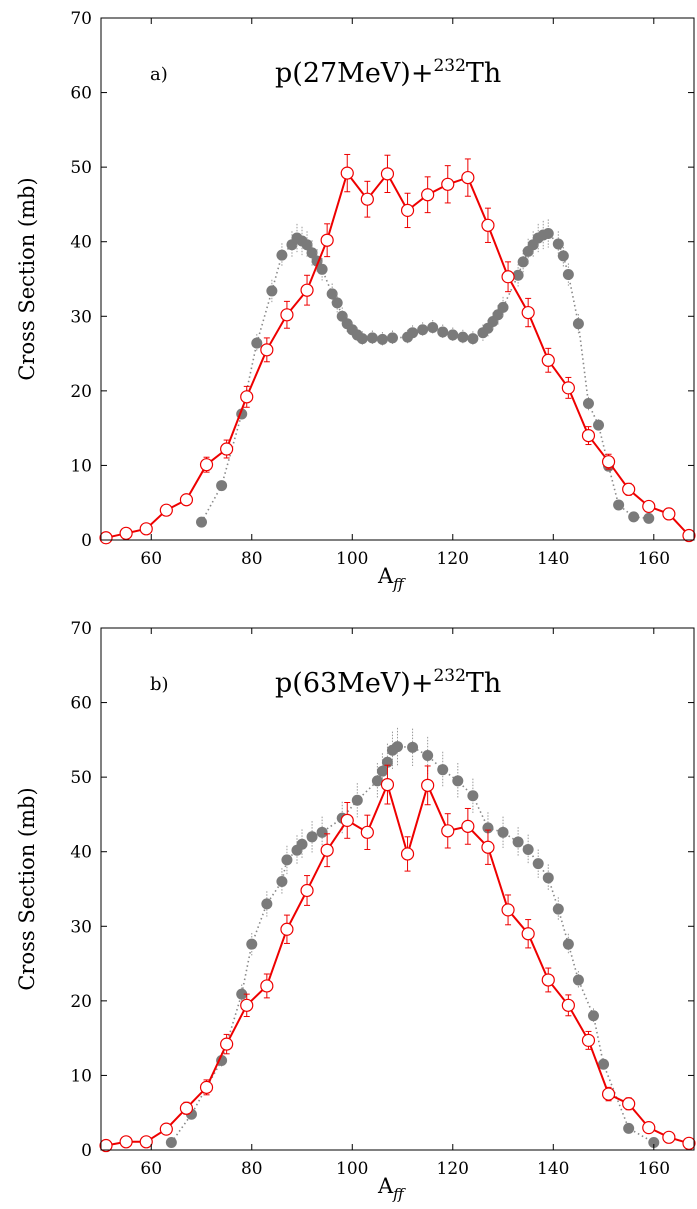 Image resolution: width=697 pixels, height=1209 pixels. What do you see at coordinates (159, 74) in the screenshot?
I see `panel-label: a)` at bounding box center [159, 74].